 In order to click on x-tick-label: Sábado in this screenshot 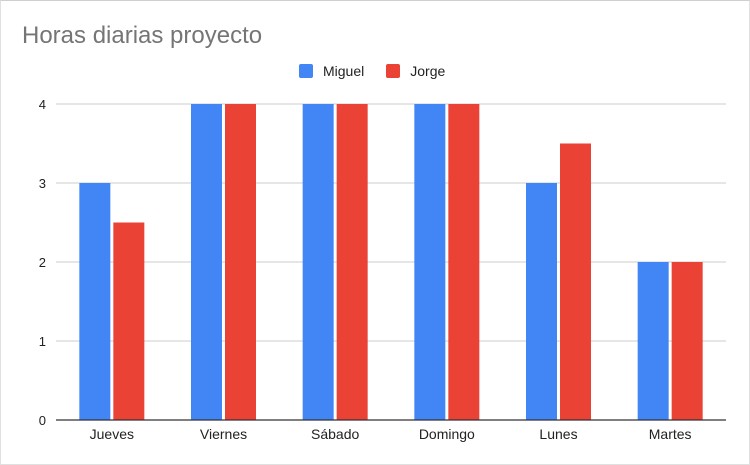, I will do `click(335, 434)`.